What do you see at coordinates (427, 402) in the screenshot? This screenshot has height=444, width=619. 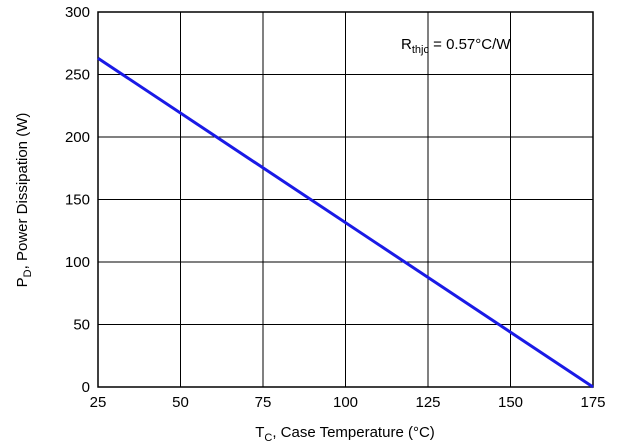 I see `x-tick-label: 125` at bounding box center [427, 402].